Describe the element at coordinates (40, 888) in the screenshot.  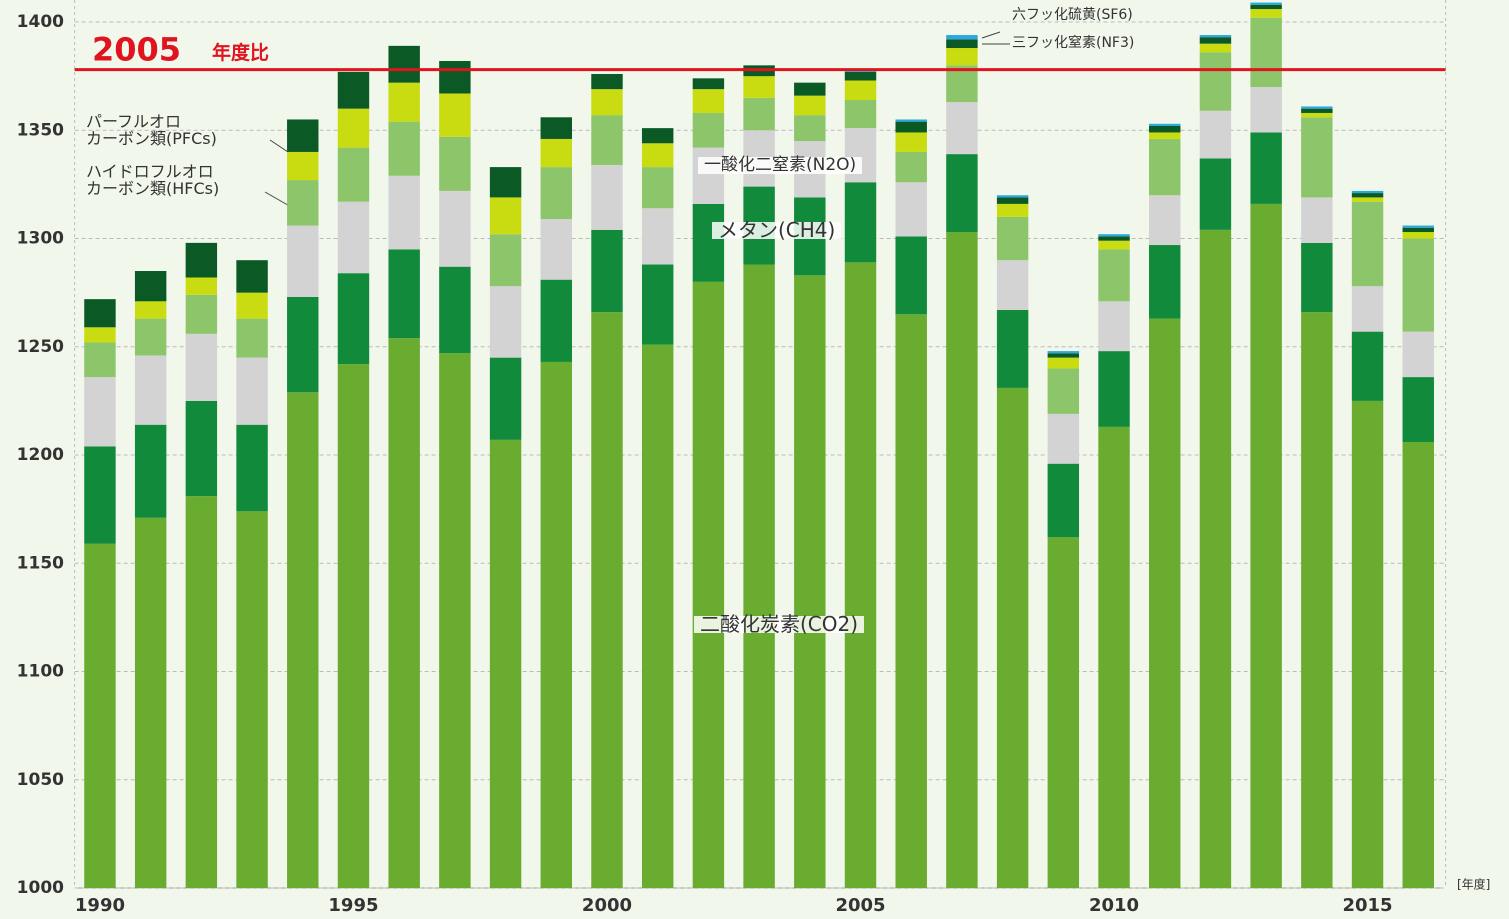
I see `y-tick-label: 1000` at that location.